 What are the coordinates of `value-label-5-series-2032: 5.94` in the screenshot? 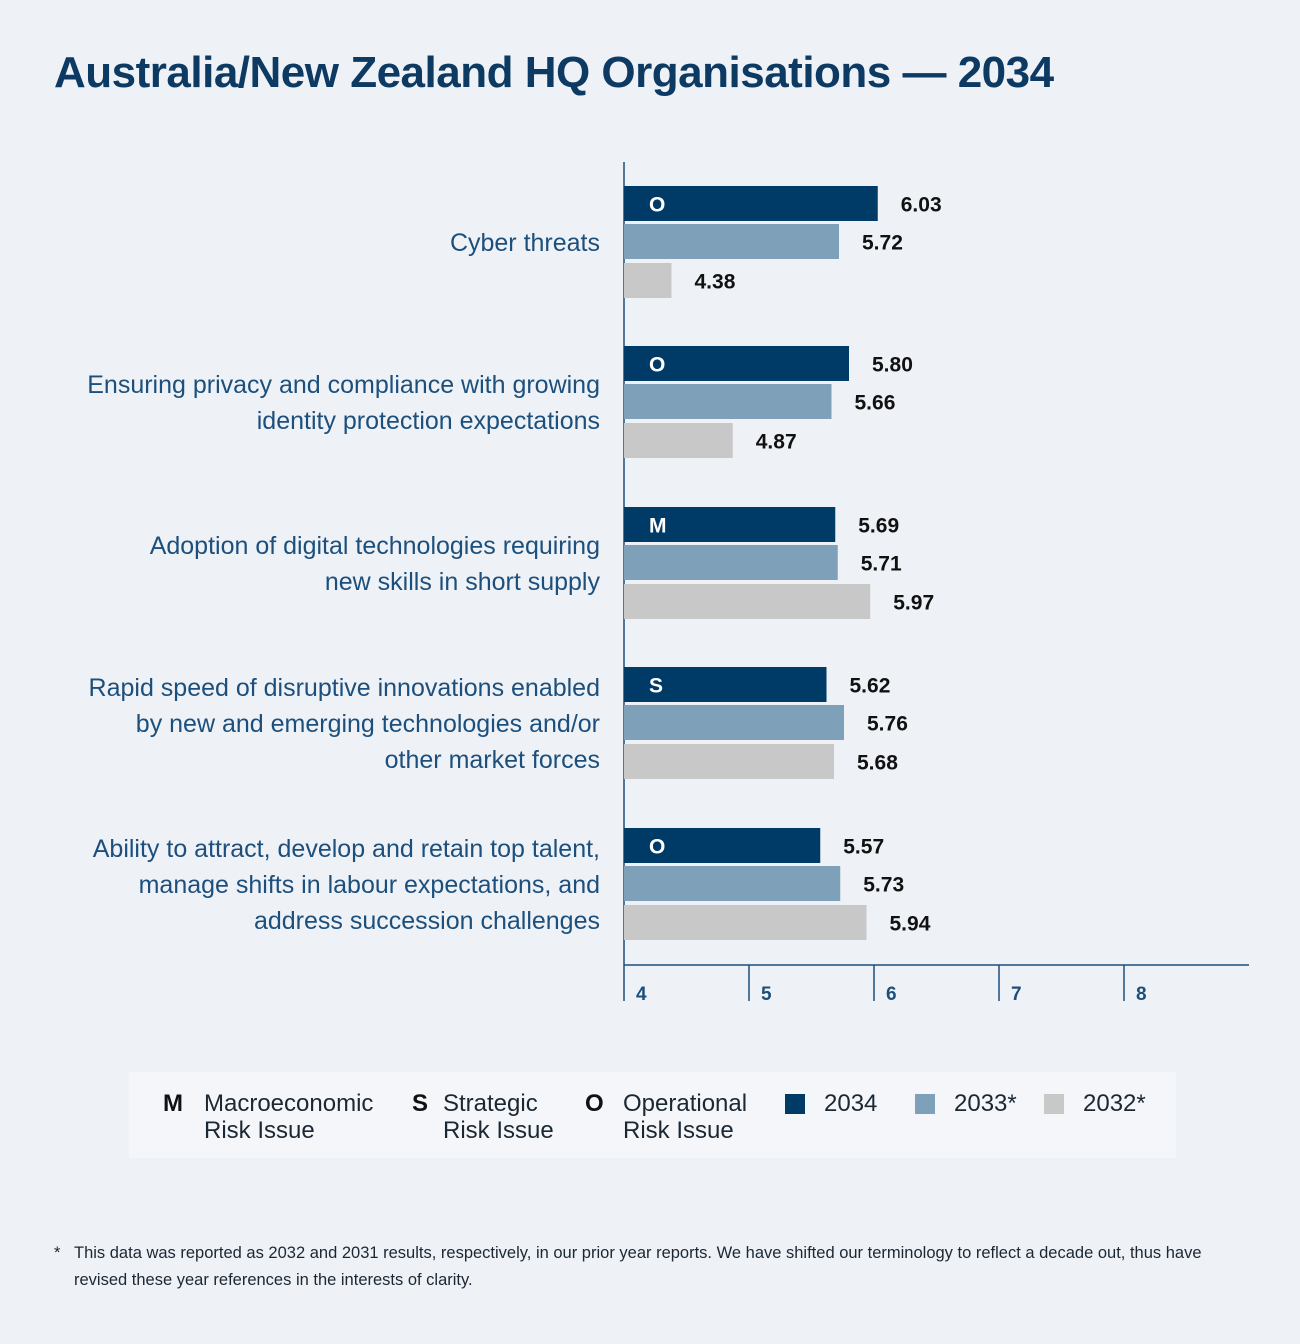 It's located at (910, 924).